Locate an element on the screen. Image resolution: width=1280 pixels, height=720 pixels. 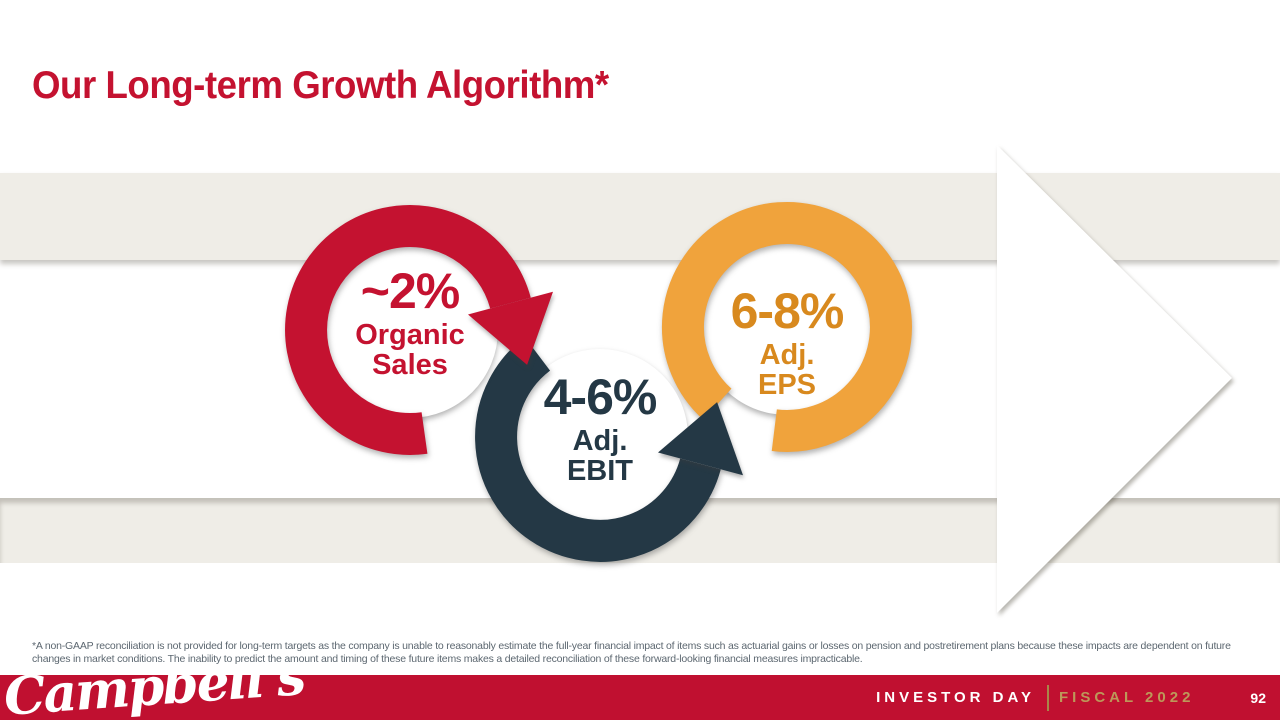
footer-divider is located at coordinates (1047, 697).